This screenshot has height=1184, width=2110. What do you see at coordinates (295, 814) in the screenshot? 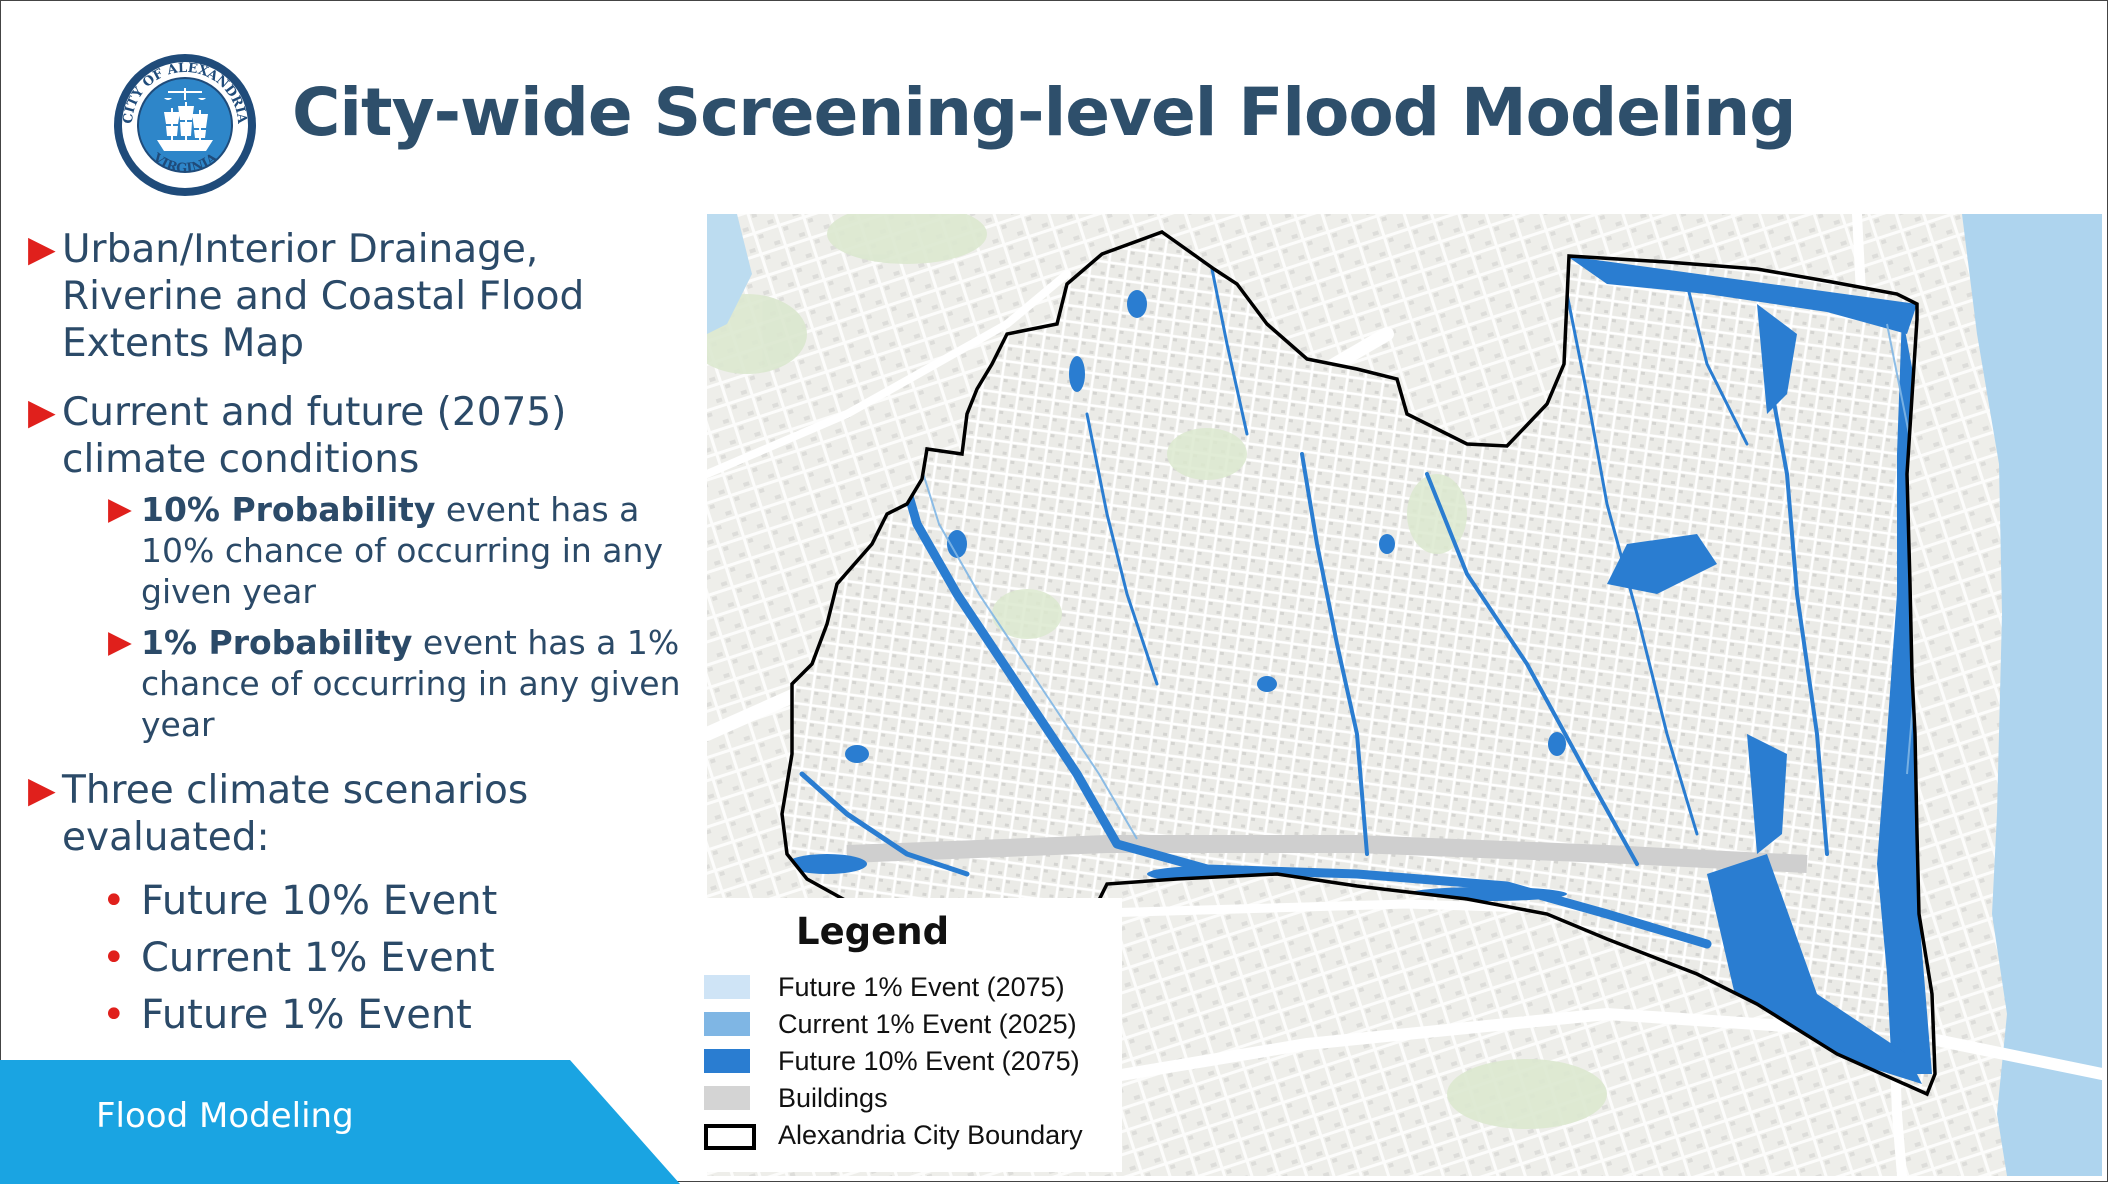
I see `bullet-text: Three climate scenarios evaluated:` at bounding box center [295, 814].